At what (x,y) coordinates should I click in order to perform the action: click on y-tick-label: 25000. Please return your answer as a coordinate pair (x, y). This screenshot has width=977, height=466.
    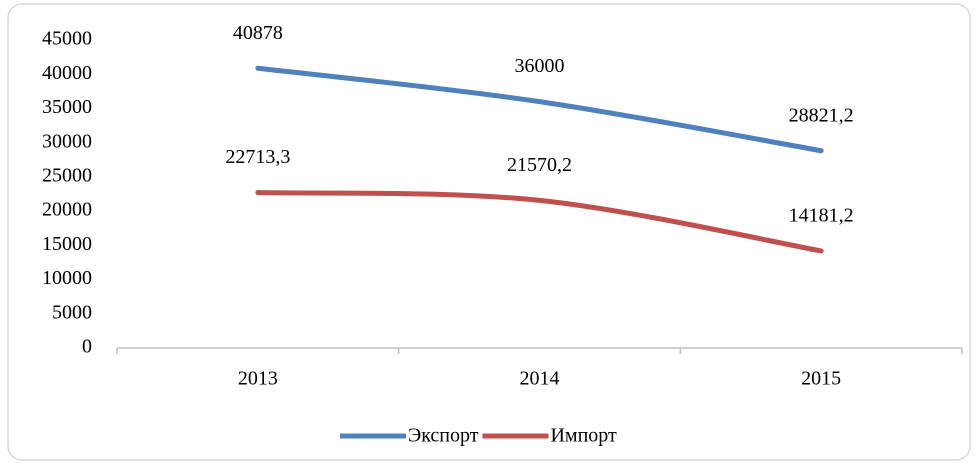
    Looking at the image, I should click on (67, 175).